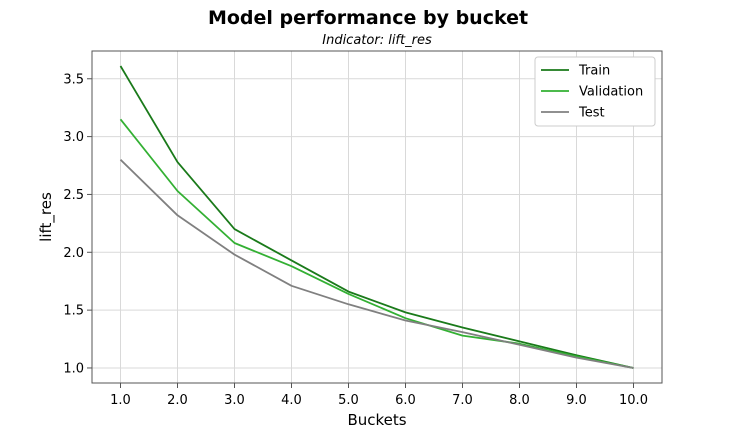  Describe the element at coordinates (120, 400) in the screenshot. I see `x-tick-label: 1.0` at that location.